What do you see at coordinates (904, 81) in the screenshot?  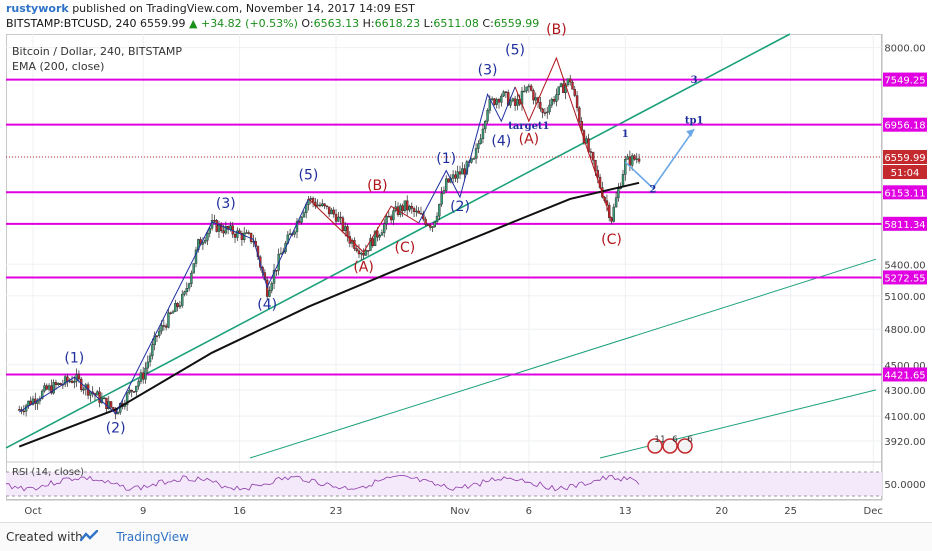 I see `price-axis-label: 7549.25` at bounding box center [904, 81].